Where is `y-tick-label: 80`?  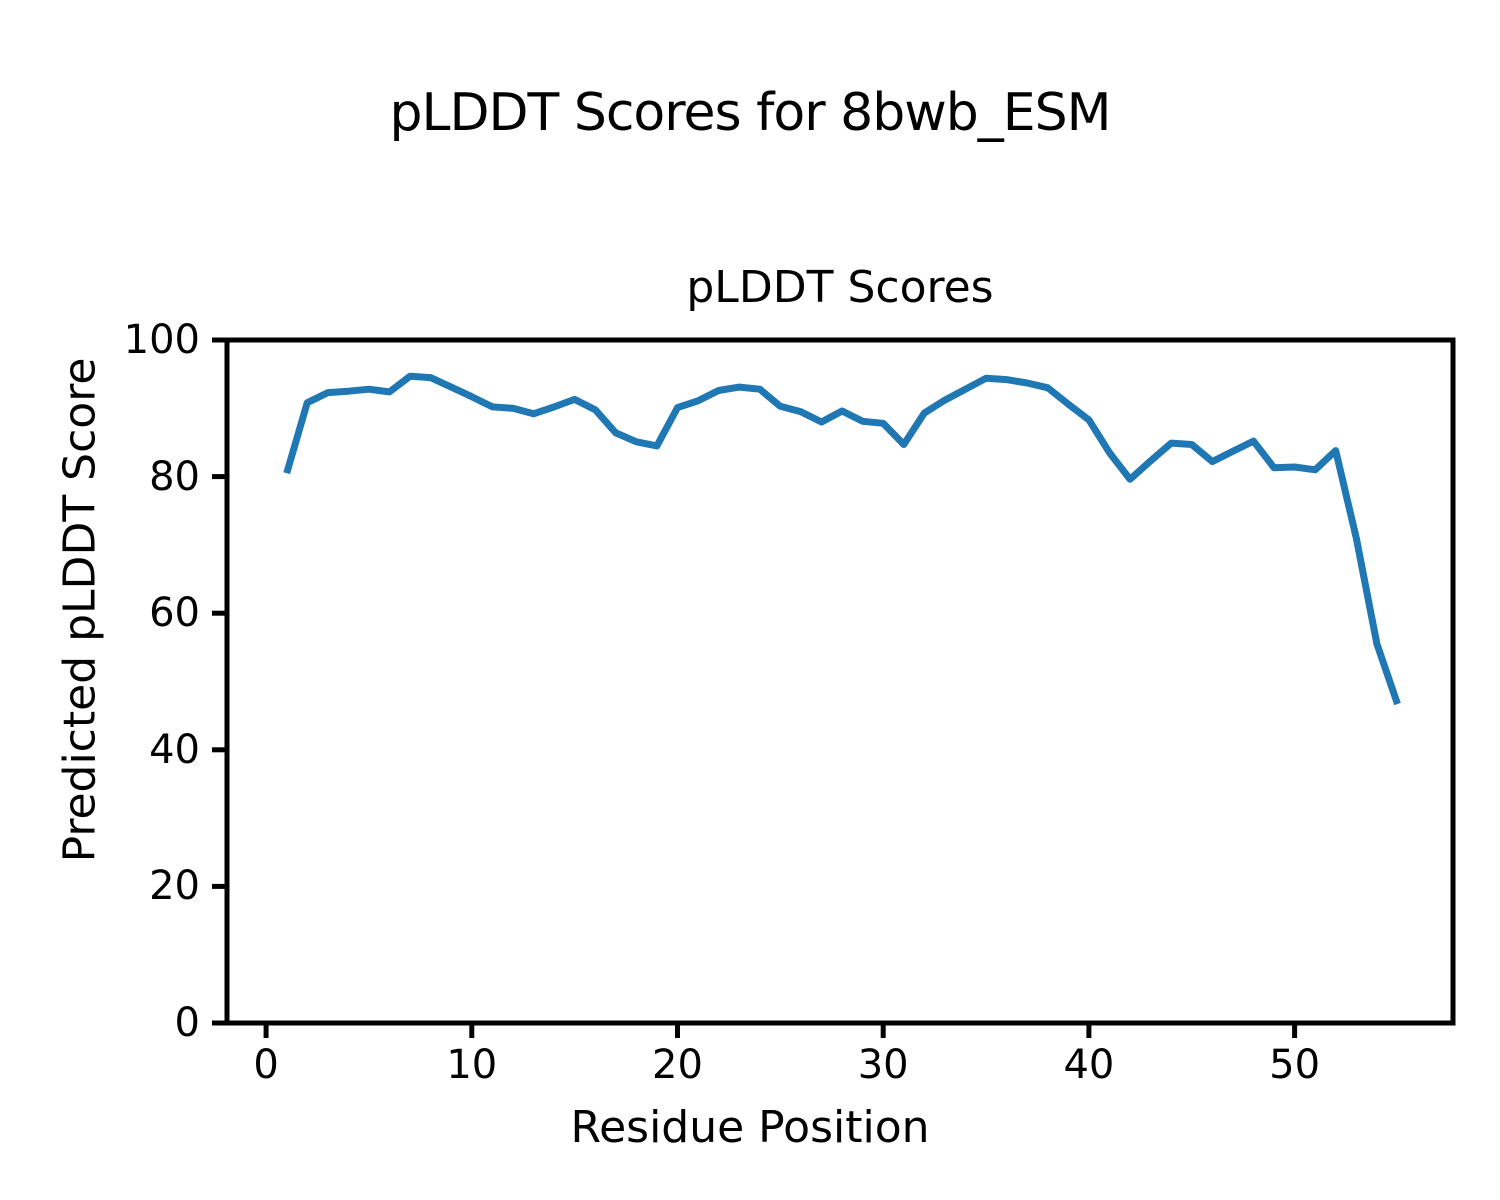 y-tick-label: 80 is located at coordinates (174, 476).